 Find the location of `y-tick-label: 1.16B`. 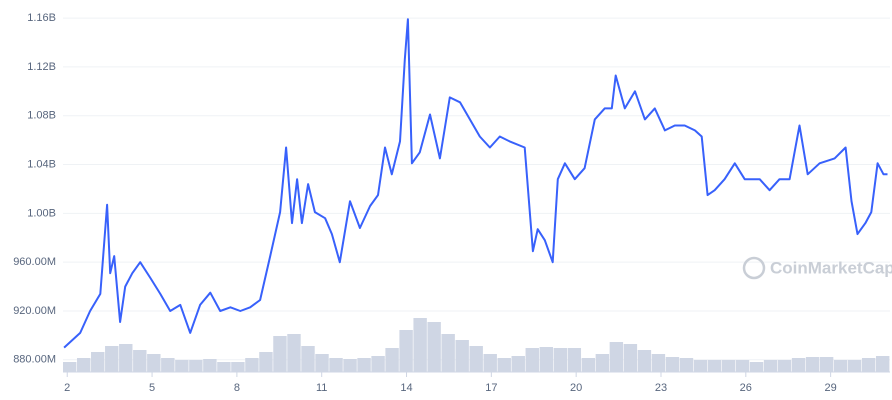

y-tick-label: 1.16B is located at coordinates (41, 18).